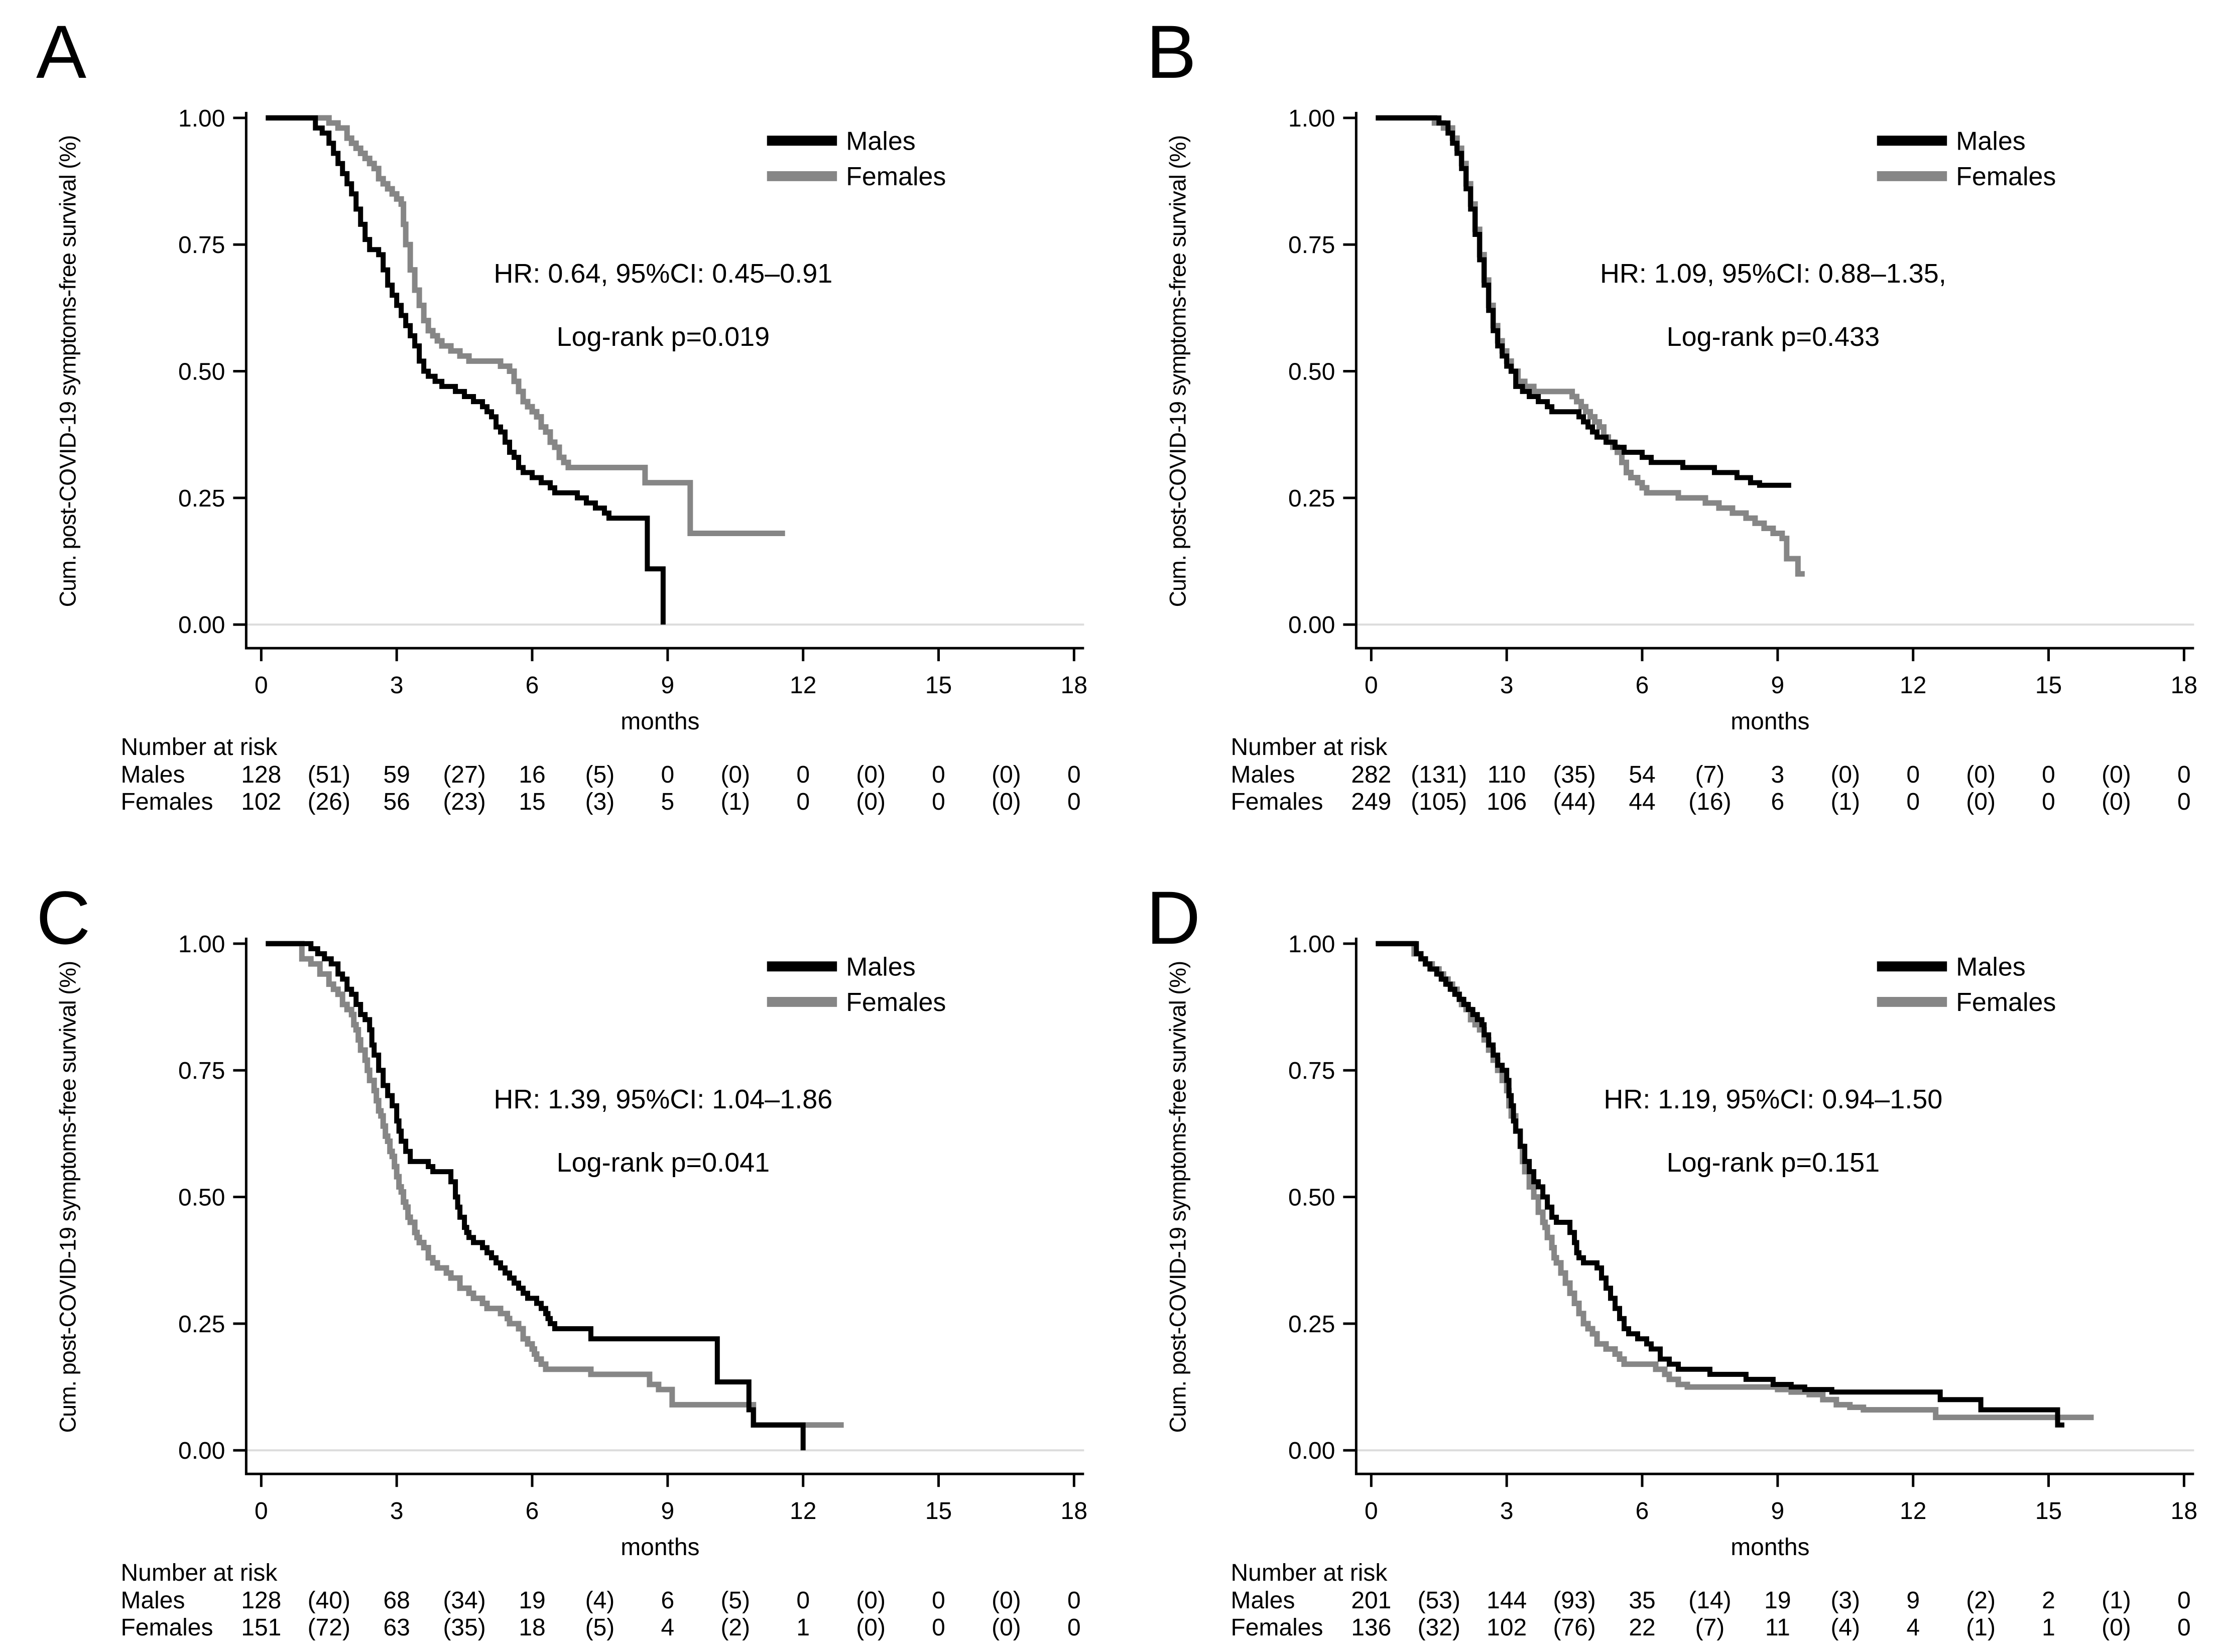 The height and width of the screenshot is (1652, 2220). Describe the element at coordinates (1439, 774) in the screenshot. I see `risk-value: (131)` at that location.